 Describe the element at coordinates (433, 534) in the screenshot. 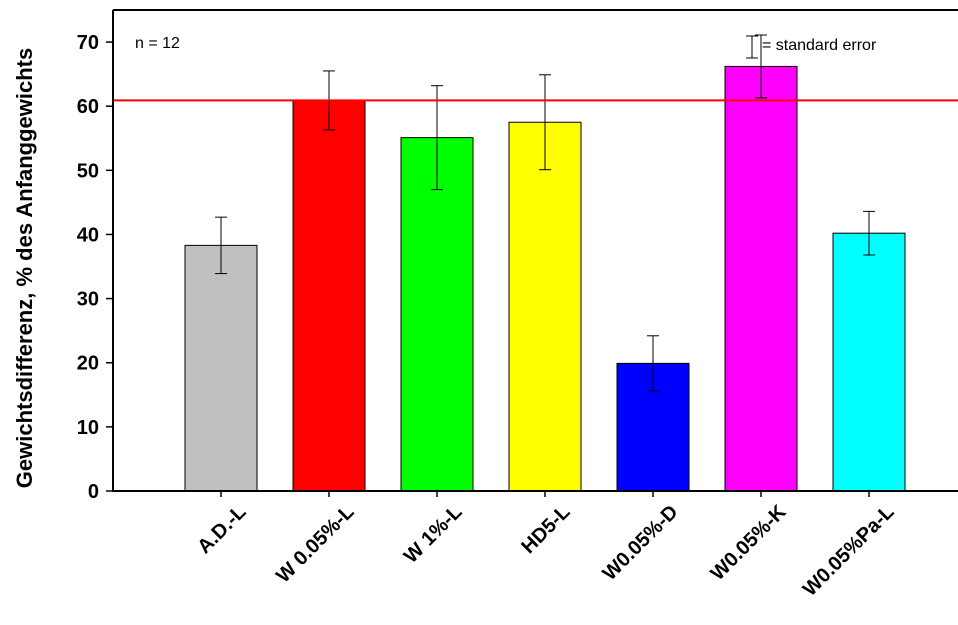

I see `x-tick-label: W 1%-L` at that location.